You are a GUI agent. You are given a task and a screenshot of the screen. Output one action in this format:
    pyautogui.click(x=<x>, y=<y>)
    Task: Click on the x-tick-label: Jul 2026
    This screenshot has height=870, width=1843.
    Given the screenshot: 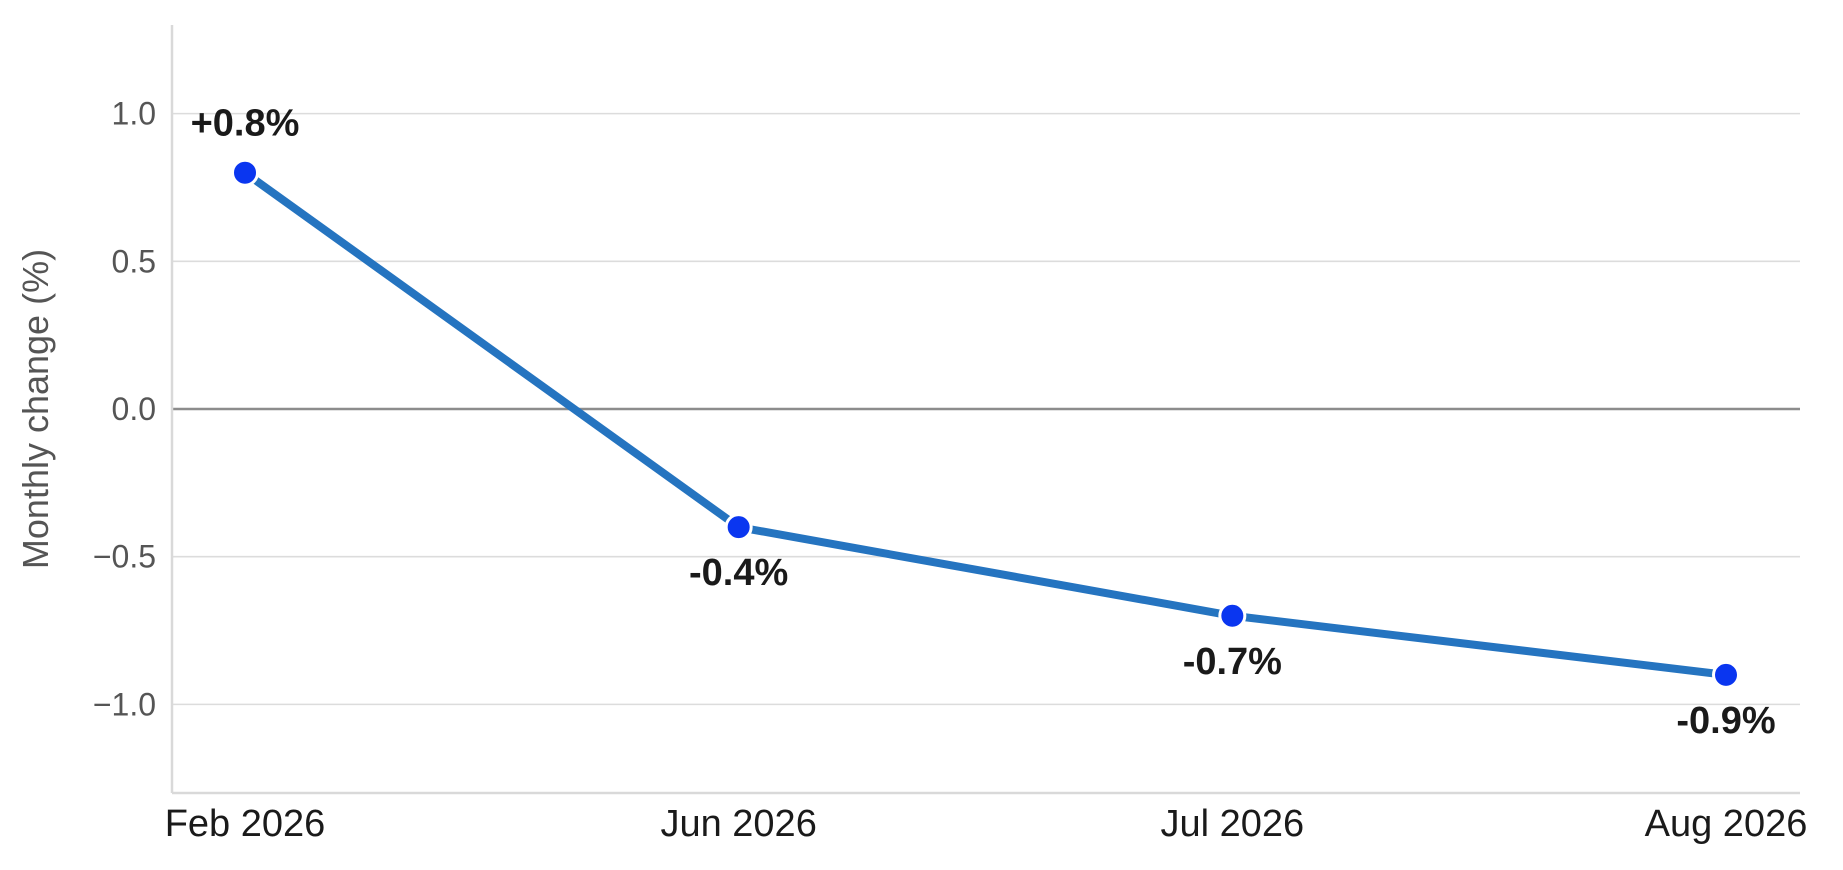 What is the action you would take?
    pyautogui.click(x=1232, y=824)
    